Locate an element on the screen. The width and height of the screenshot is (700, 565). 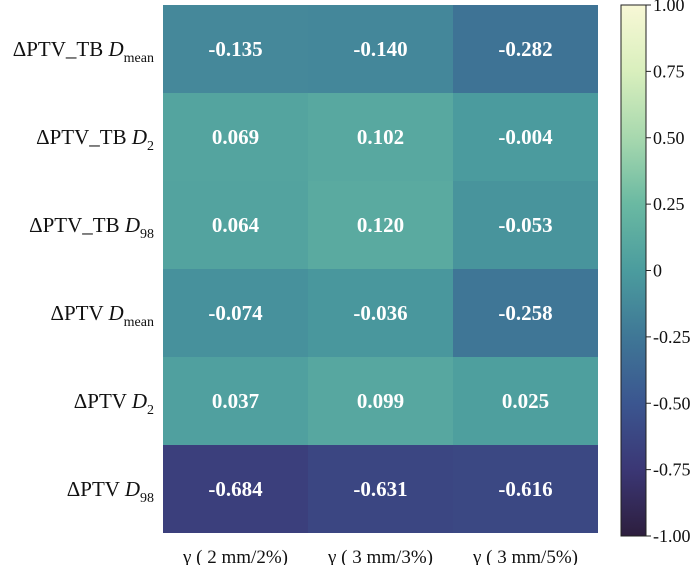
cell-value-label: -0.074 is located at coordinates (235, 313).